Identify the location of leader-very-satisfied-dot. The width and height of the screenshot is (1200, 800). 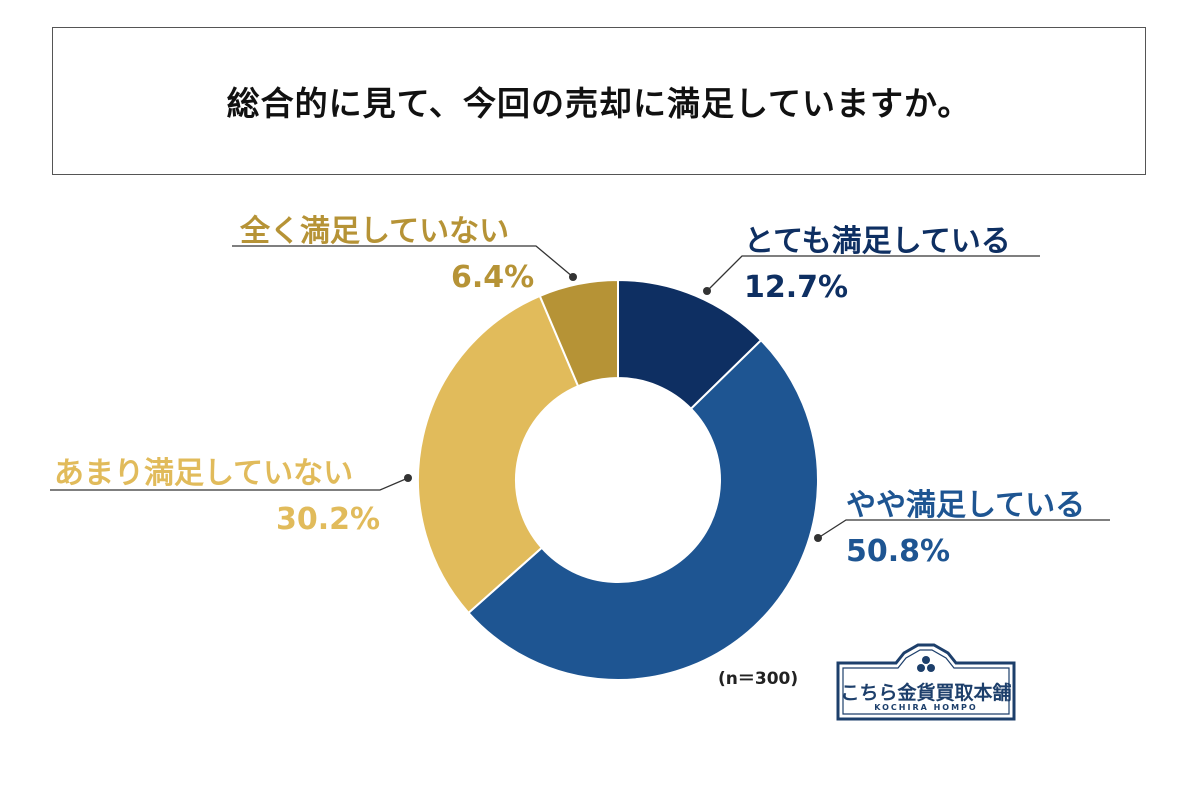
(707, 291).